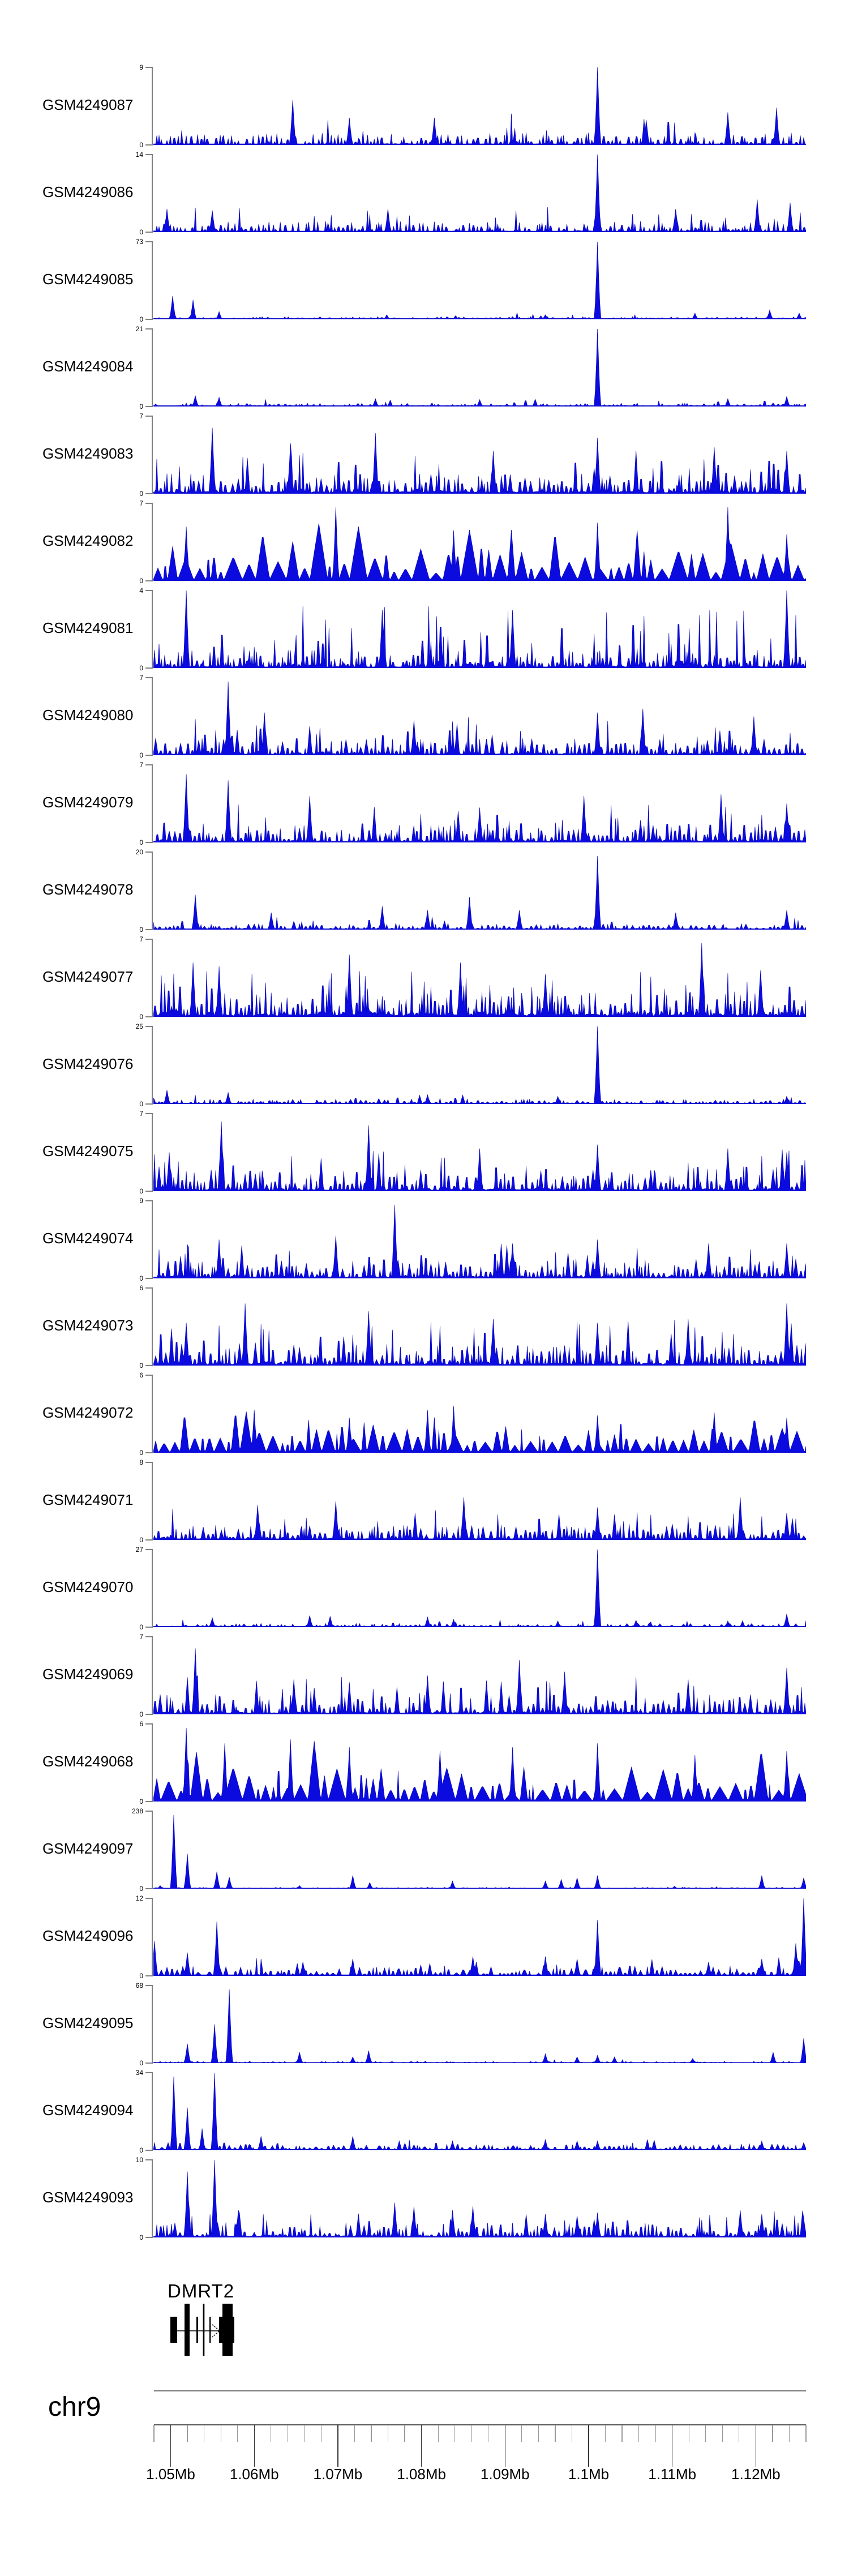 Image resolution: width=849 pixels, height=2576 pixels. I want to click on track-label: GSM4249074, so click(88, 1238).